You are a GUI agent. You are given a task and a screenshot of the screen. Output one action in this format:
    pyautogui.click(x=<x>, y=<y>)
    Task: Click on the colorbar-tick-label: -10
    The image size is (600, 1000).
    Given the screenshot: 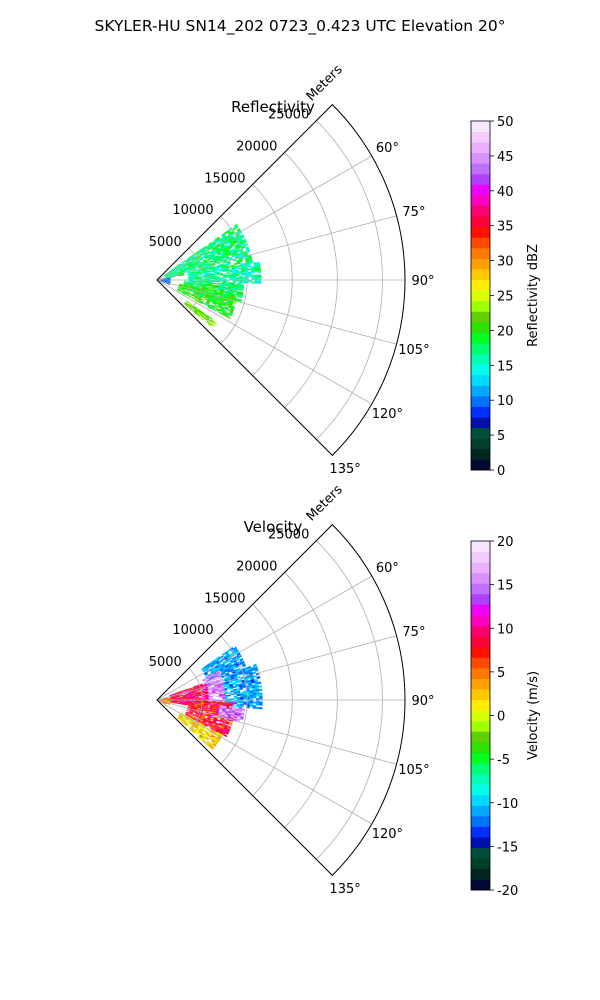 What is the action you would take?
    pyautogui.click(x=507, y=804)
    